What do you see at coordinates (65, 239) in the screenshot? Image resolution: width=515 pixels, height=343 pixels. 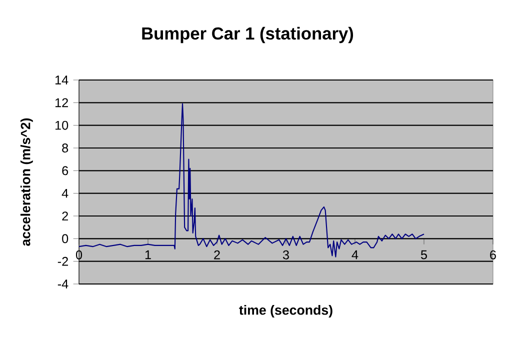 I see `y-tick-label: 0` at bounding box center [65, 239].